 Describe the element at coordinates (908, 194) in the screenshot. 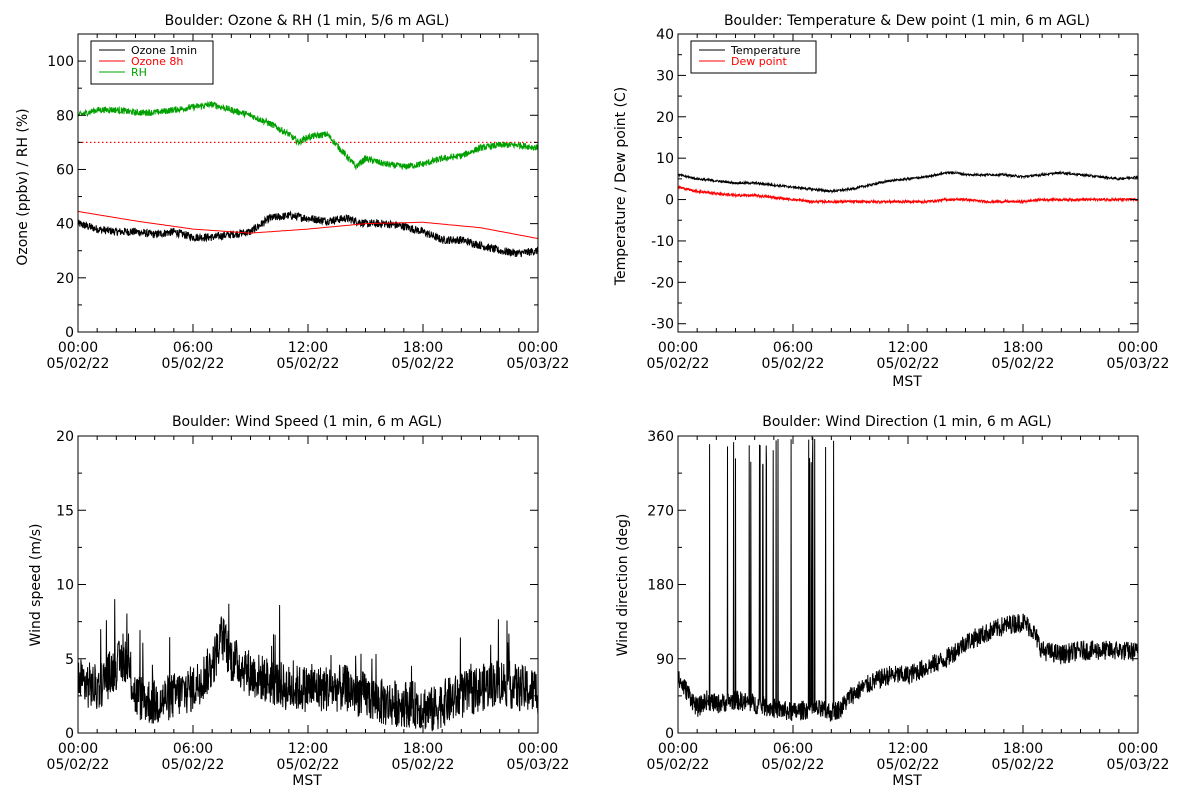

I see `dew-point-line` at that location.